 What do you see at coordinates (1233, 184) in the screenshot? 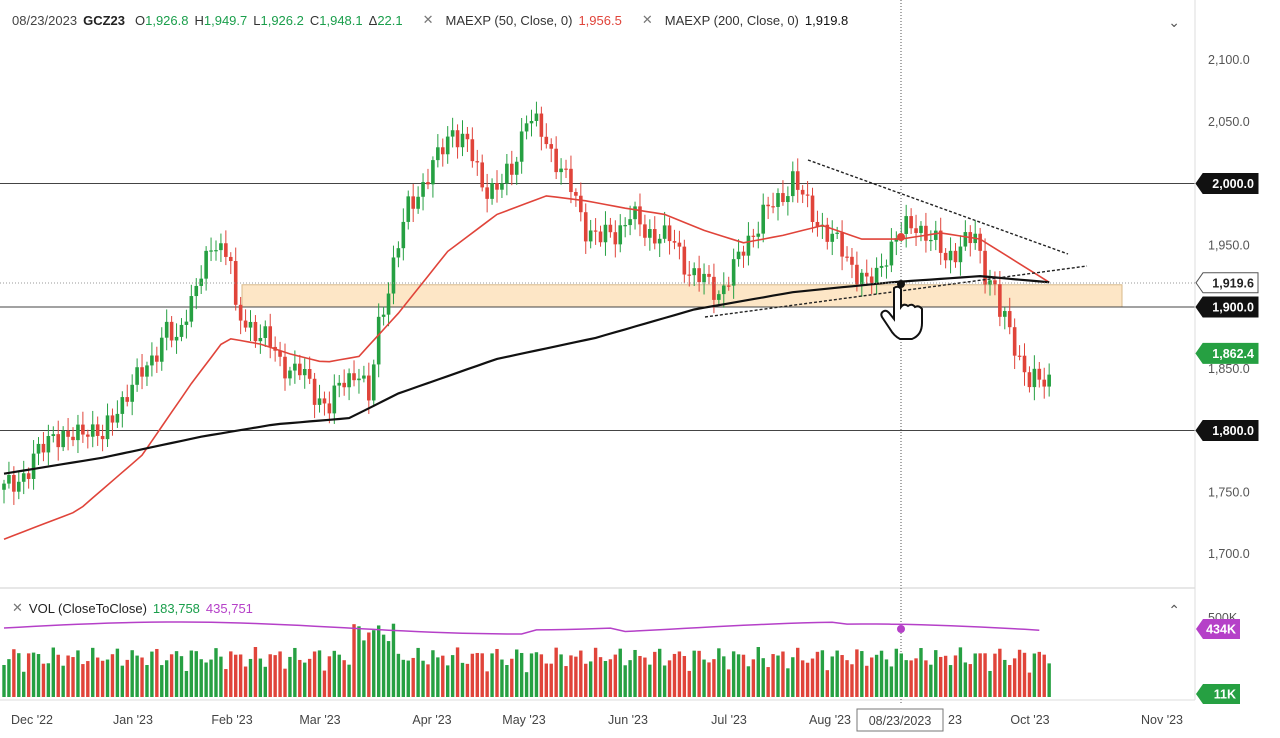
I see `level-badge-text: 2,000.0` at bounding box center [1233, 184].